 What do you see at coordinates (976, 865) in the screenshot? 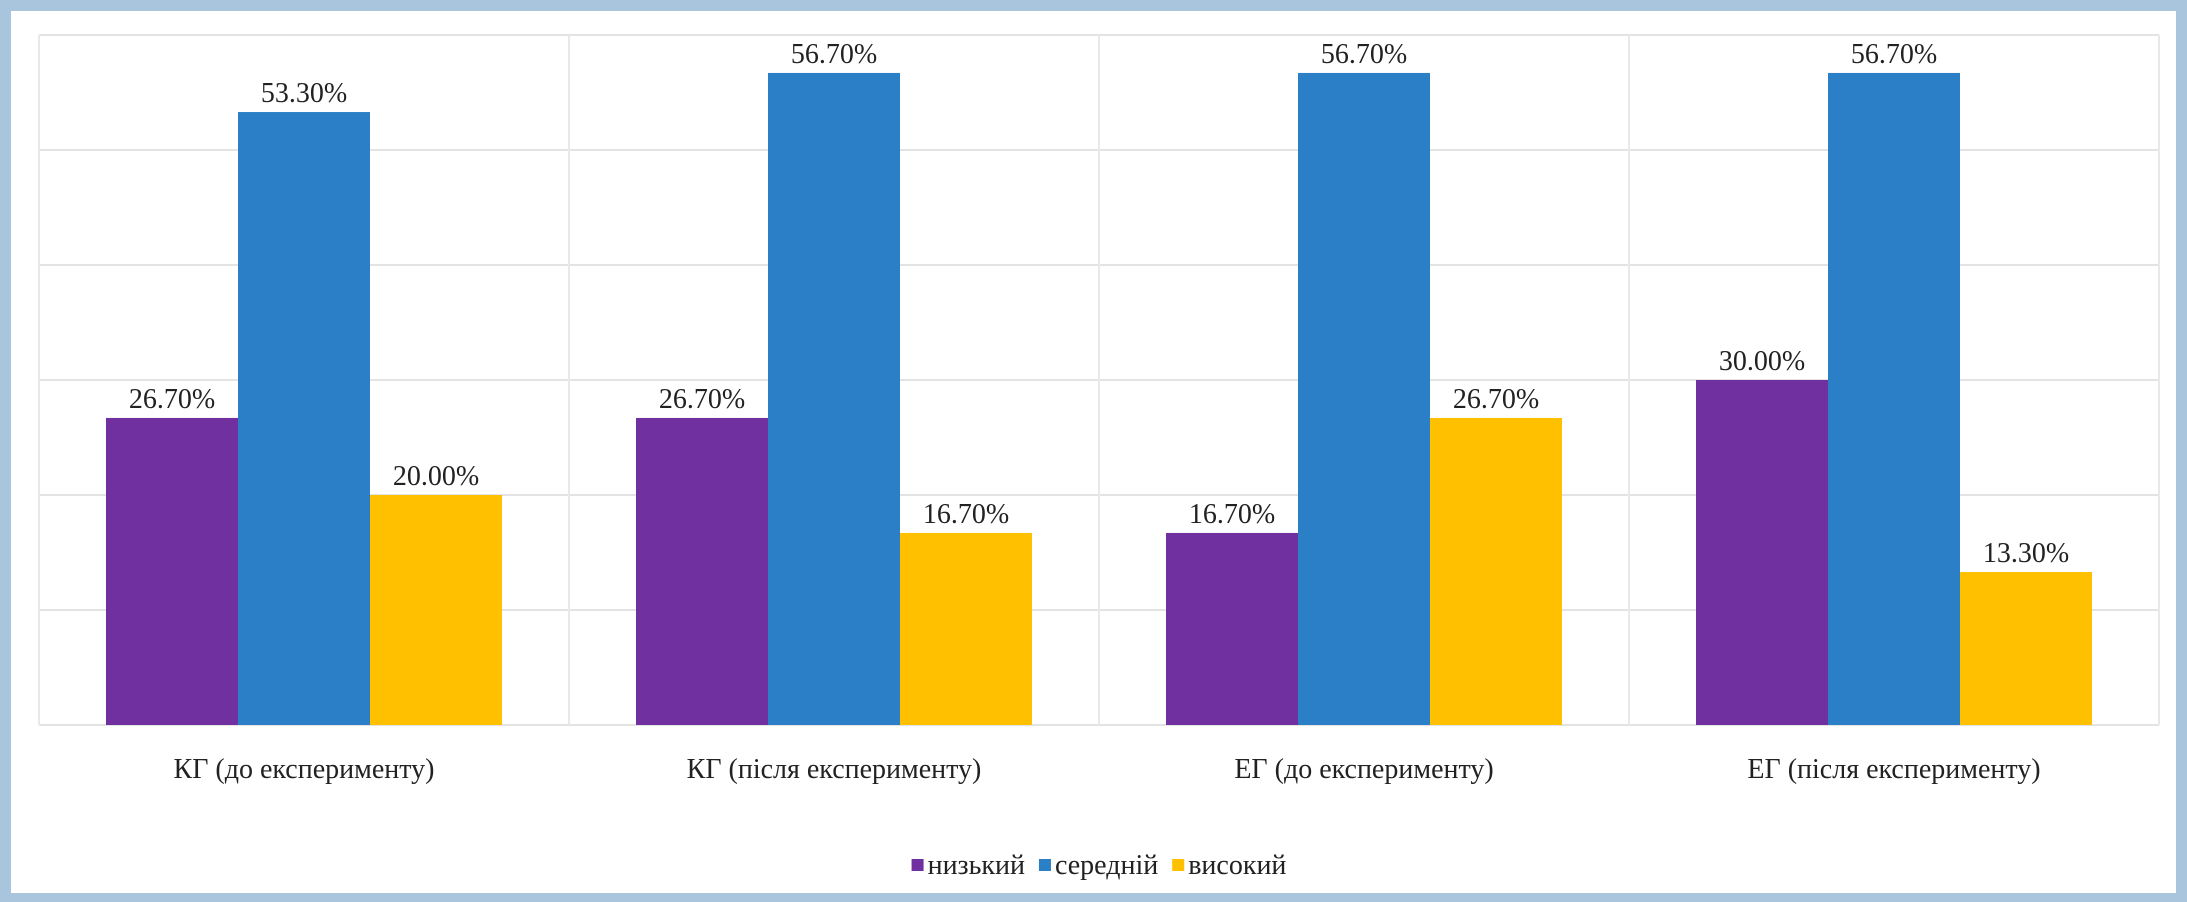
I see `legend-label: низький` at bounding box center [976, 865].